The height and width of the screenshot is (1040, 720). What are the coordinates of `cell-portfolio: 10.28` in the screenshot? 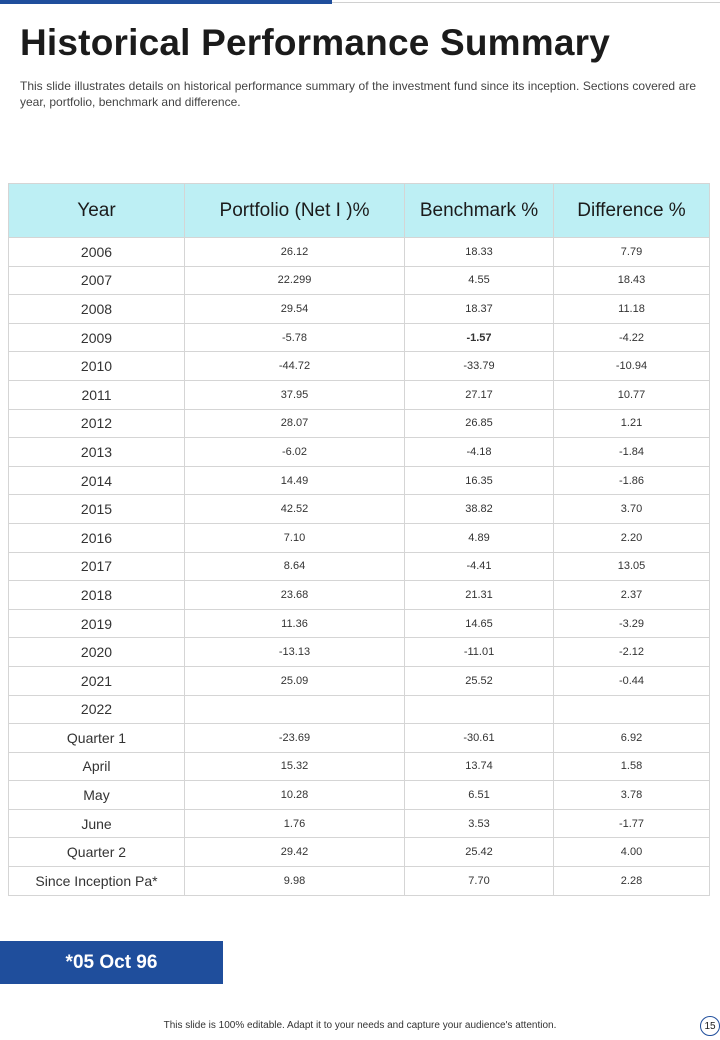 It's located at (294, 795).